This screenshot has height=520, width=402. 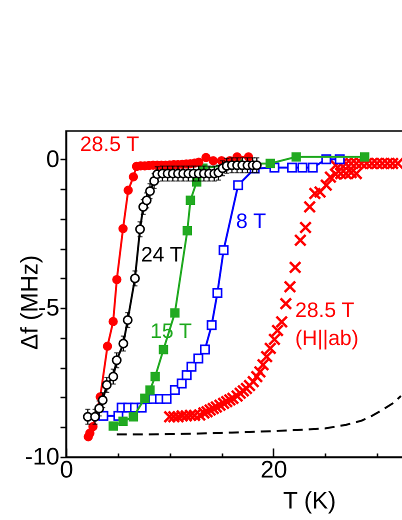 What do you see at coordinates (42, 457) in the screenshot?
I see `y-tick-label: -10` at bounding box center [42, 457].